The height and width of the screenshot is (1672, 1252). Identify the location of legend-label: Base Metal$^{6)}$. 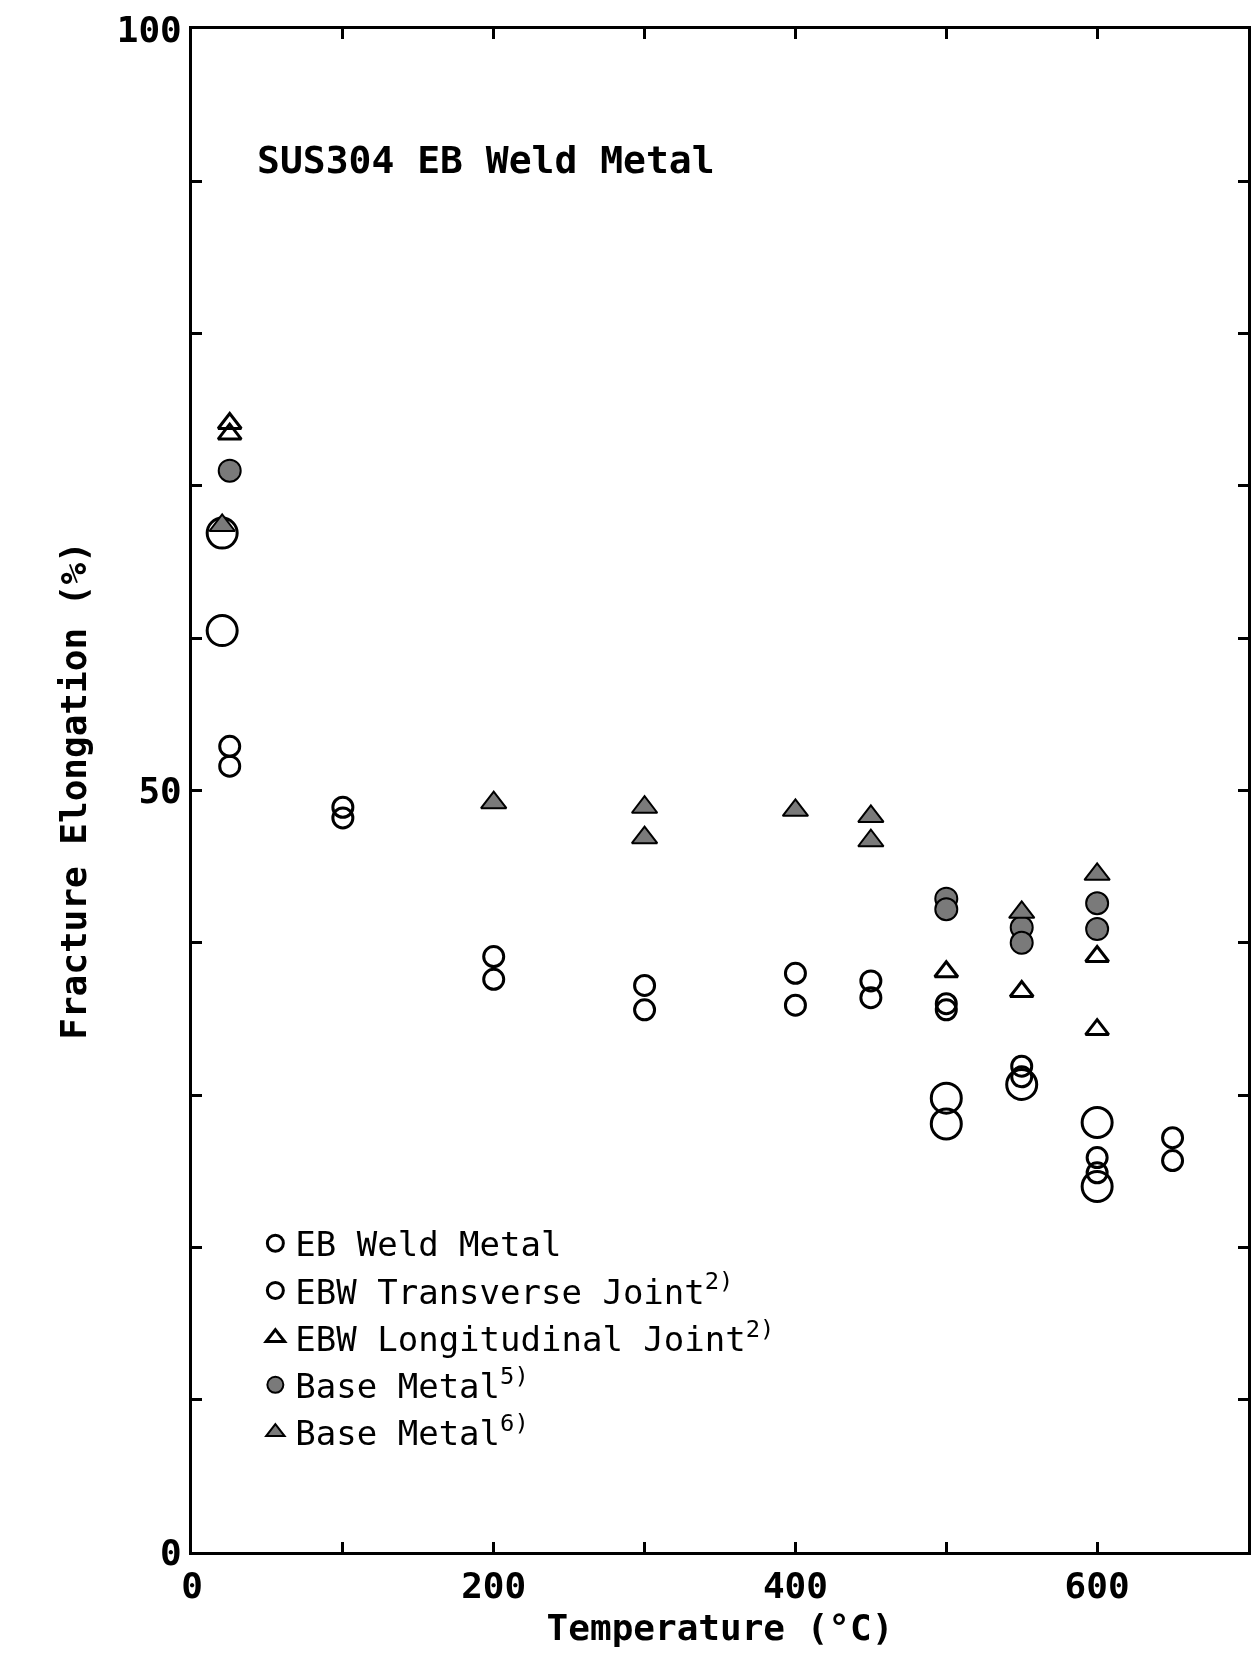
(412, 1431).